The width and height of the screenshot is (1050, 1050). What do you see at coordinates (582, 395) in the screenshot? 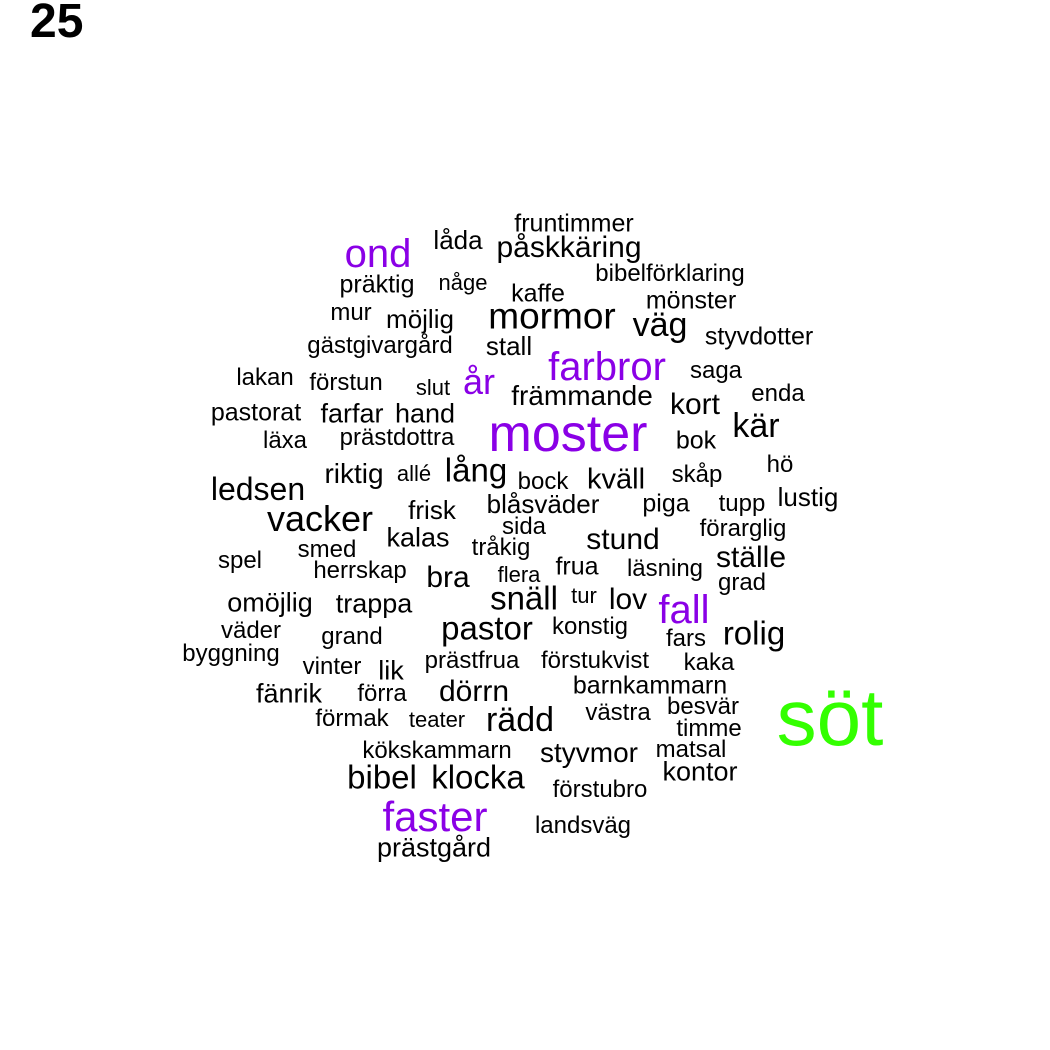
I see `word-främmande: främmande` at bounding box center [582, 395].